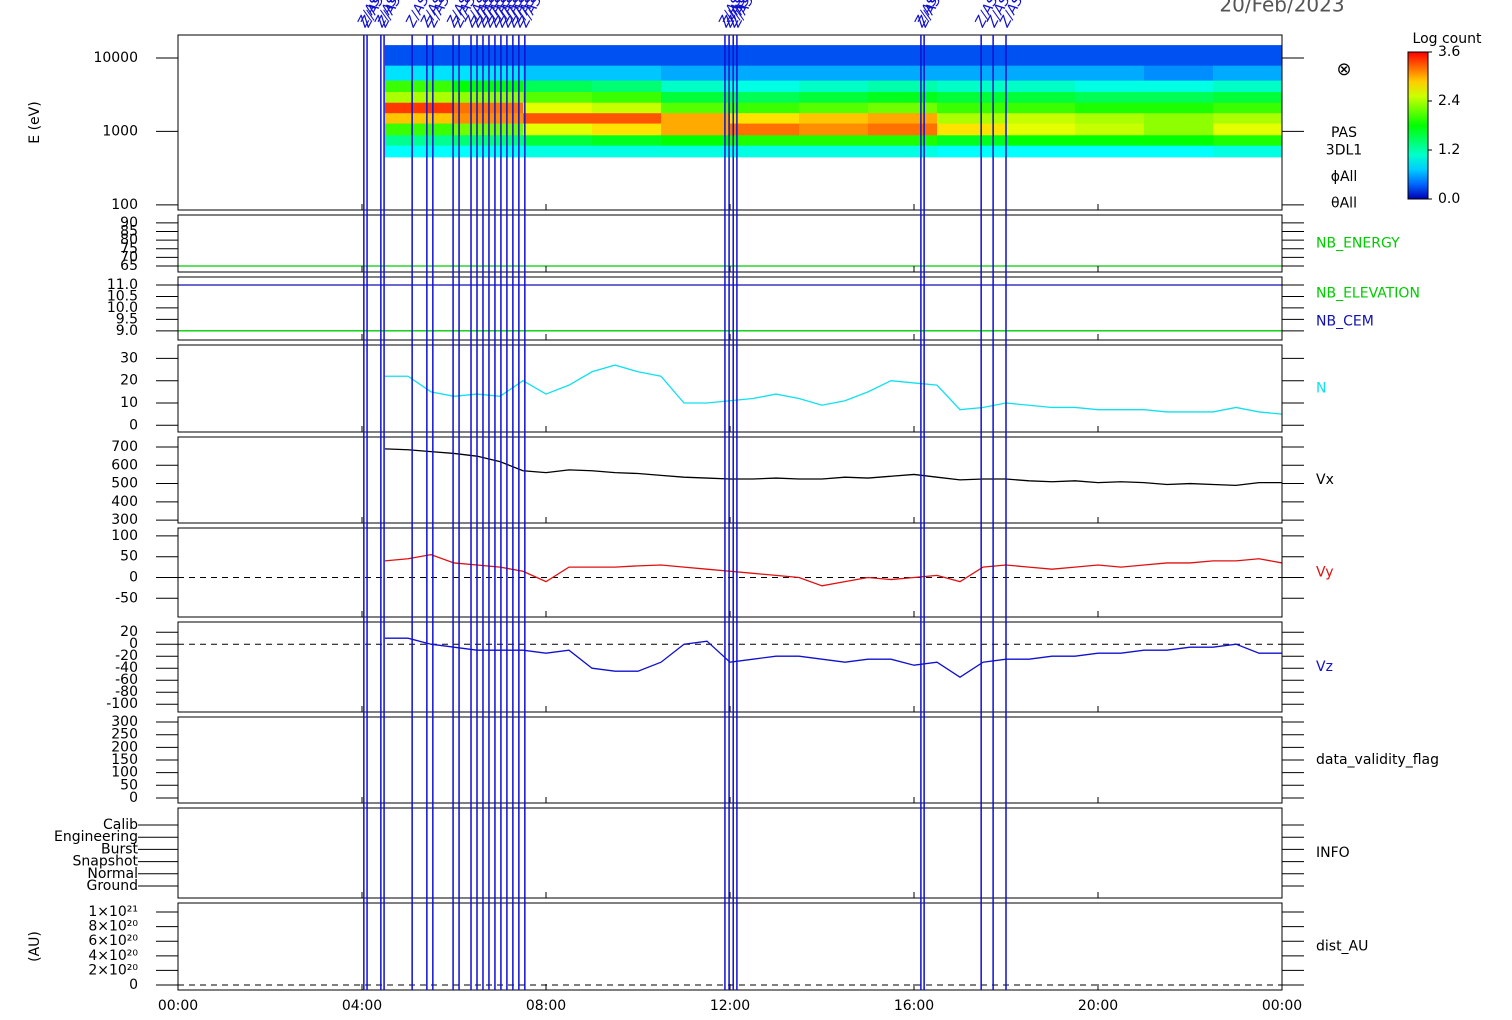 The image size is (1512, 1020). Describe the element at coordinates (35, 946) in the screenshot. I see `y-axis-label: (AU)` at that location.